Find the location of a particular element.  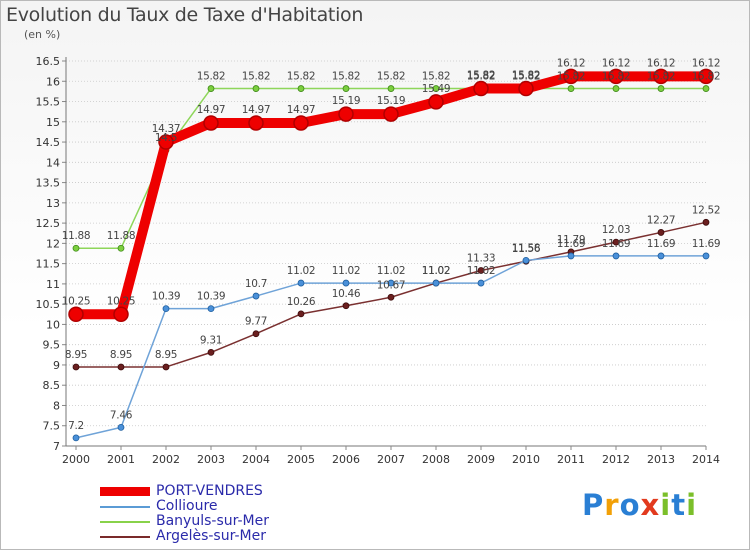

x-tick-label: 2013 is located at coordinates (661, 459).